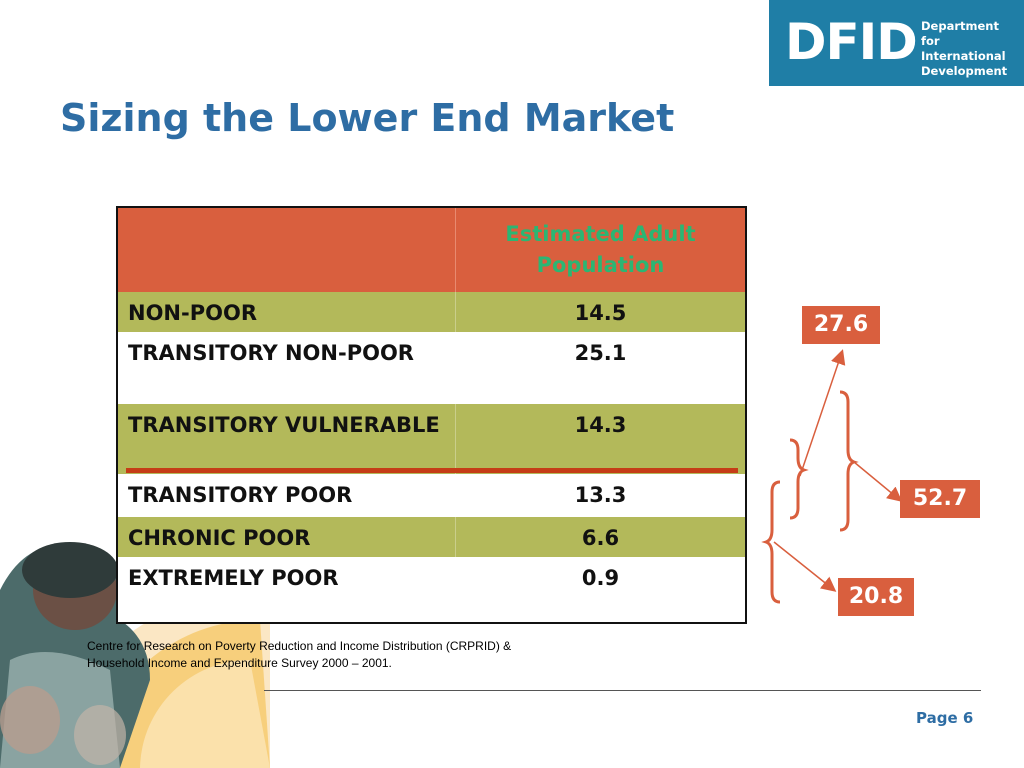 This screenshot has width=1024, height=768. I want to click on brace-tall, so click(849, 461).